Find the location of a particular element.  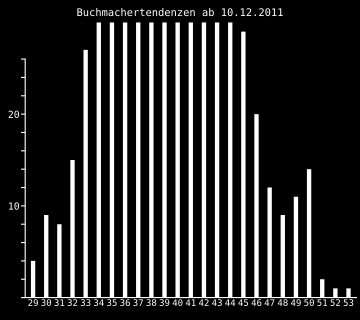

y-tick-label: 20 is located at coordinates (14, 114).